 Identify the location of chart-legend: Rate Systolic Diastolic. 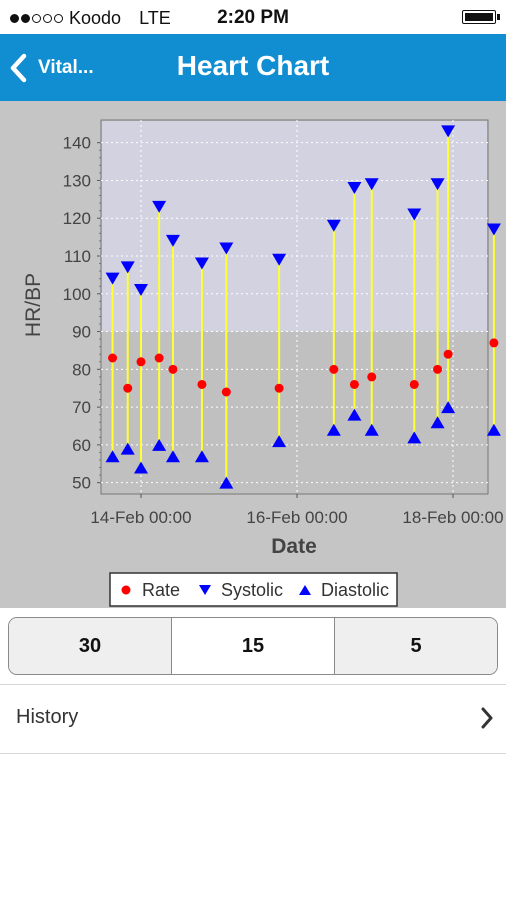
(253, 589).